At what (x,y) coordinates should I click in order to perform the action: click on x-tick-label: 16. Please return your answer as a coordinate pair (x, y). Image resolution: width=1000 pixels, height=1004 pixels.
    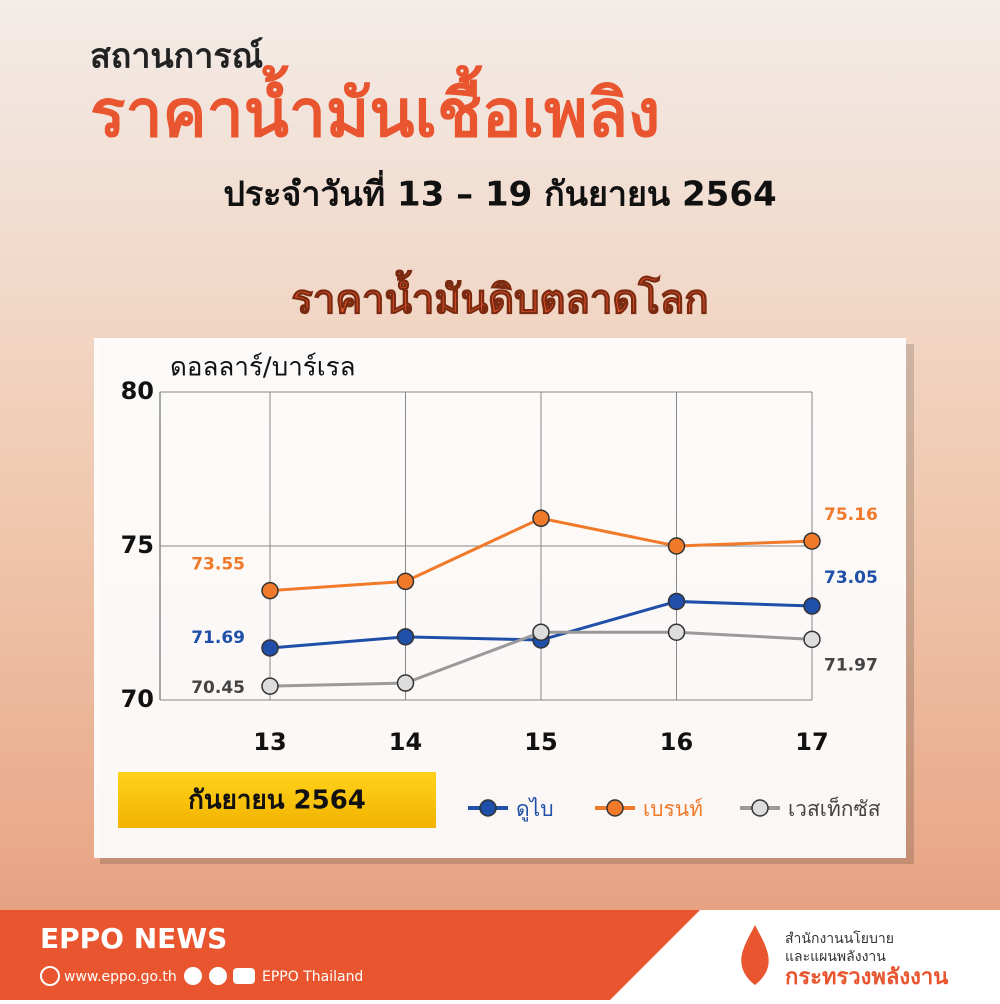
    Looking at the image, I should click on (676, 742).